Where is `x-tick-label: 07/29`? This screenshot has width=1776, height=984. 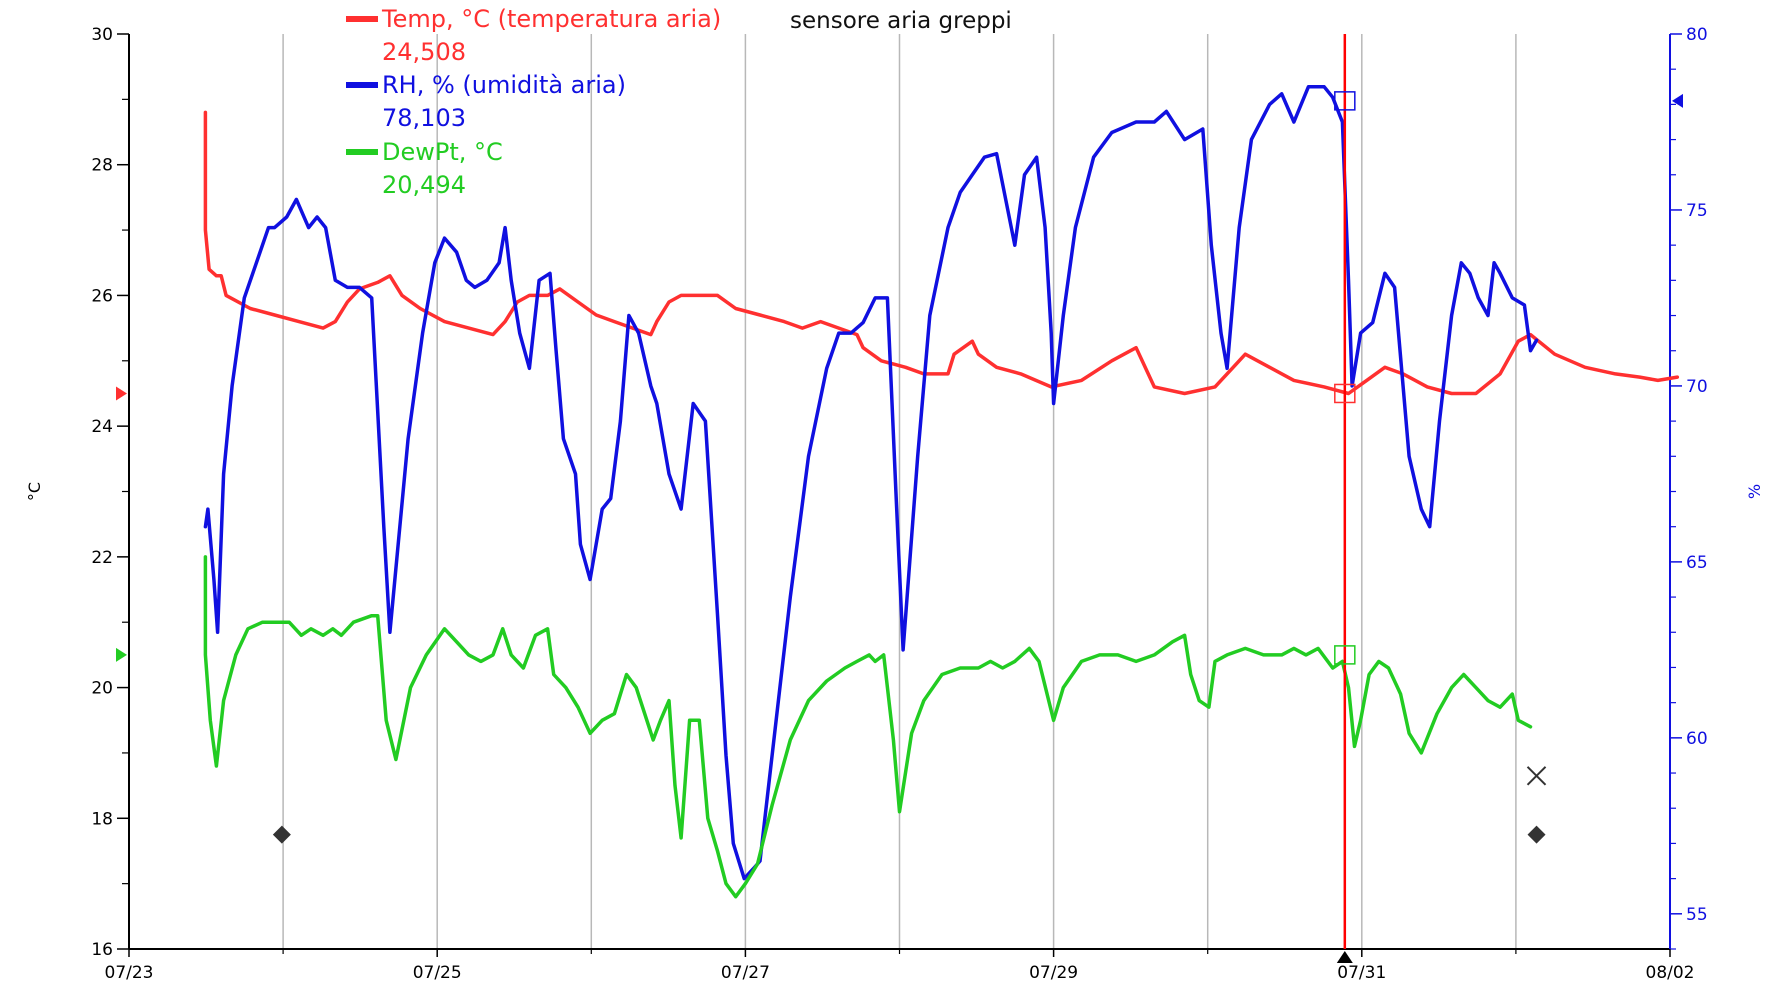
x-tick-label: 07/29 is located at coordinates (1053, 973).